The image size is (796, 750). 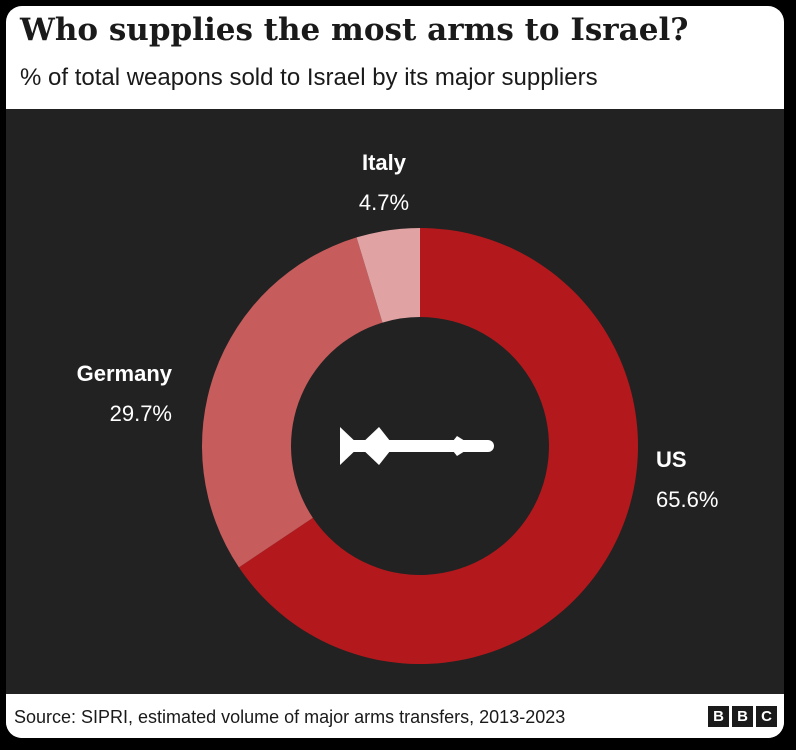 I want to click on slice-italy, so click(x=388, y=275).